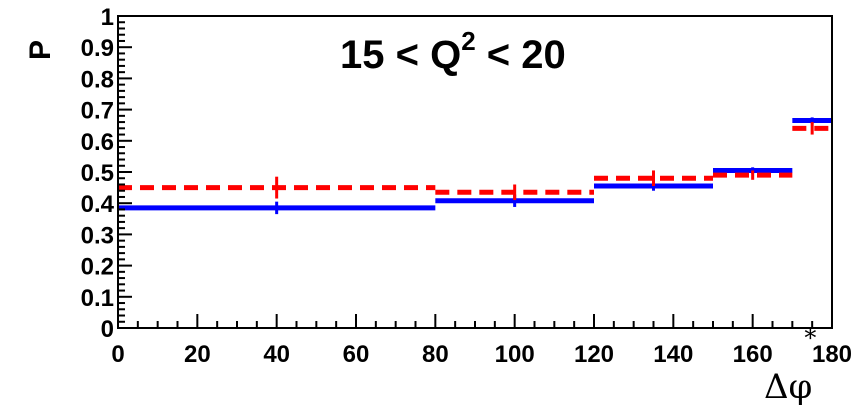 The width and height of the screenshot is (865, 405). Describe the element at coordinates (125, 172) in the screenshot. I see `y-axis-ticks` at that location.